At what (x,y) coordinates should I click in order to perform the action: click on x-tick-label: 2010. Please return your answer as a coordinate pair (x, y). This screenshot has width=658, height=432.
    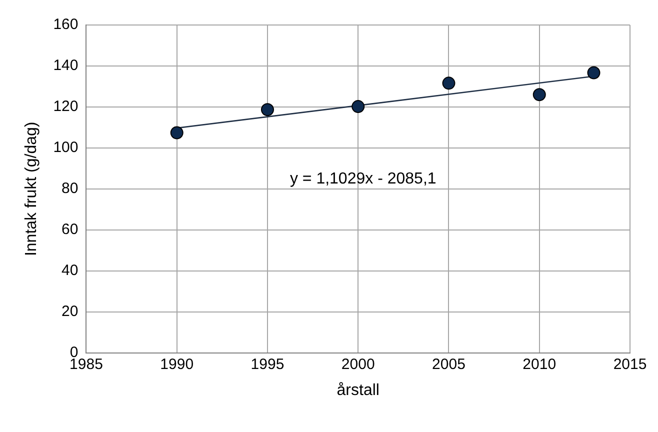
    Looking at the image, I should click on (539, 364).